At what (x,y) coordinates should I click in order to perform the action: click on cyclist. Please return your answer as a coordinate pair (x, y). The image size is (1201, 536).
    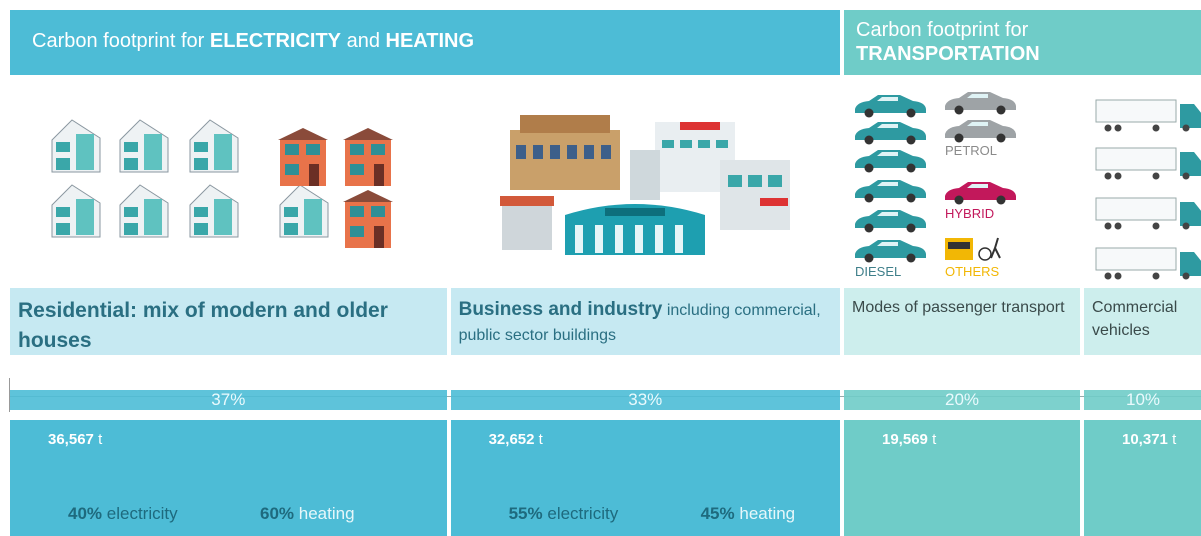
    Looking at the image, I should click on (985, 254).